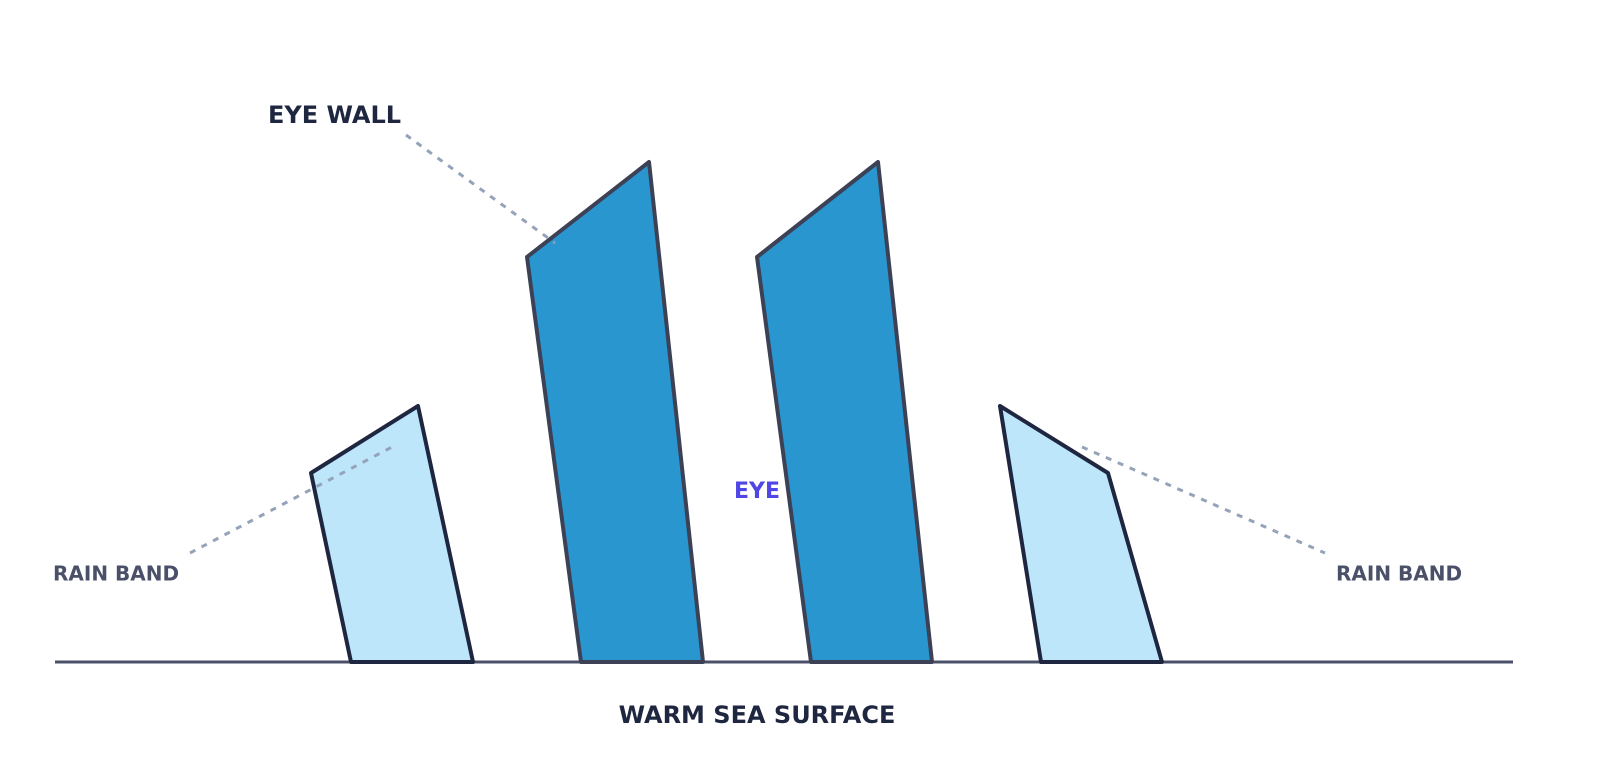  What do you see at coordinates (392, 534) in the screenshot?
I see `rain-band-left-shape` at bounding box center [392, 534].